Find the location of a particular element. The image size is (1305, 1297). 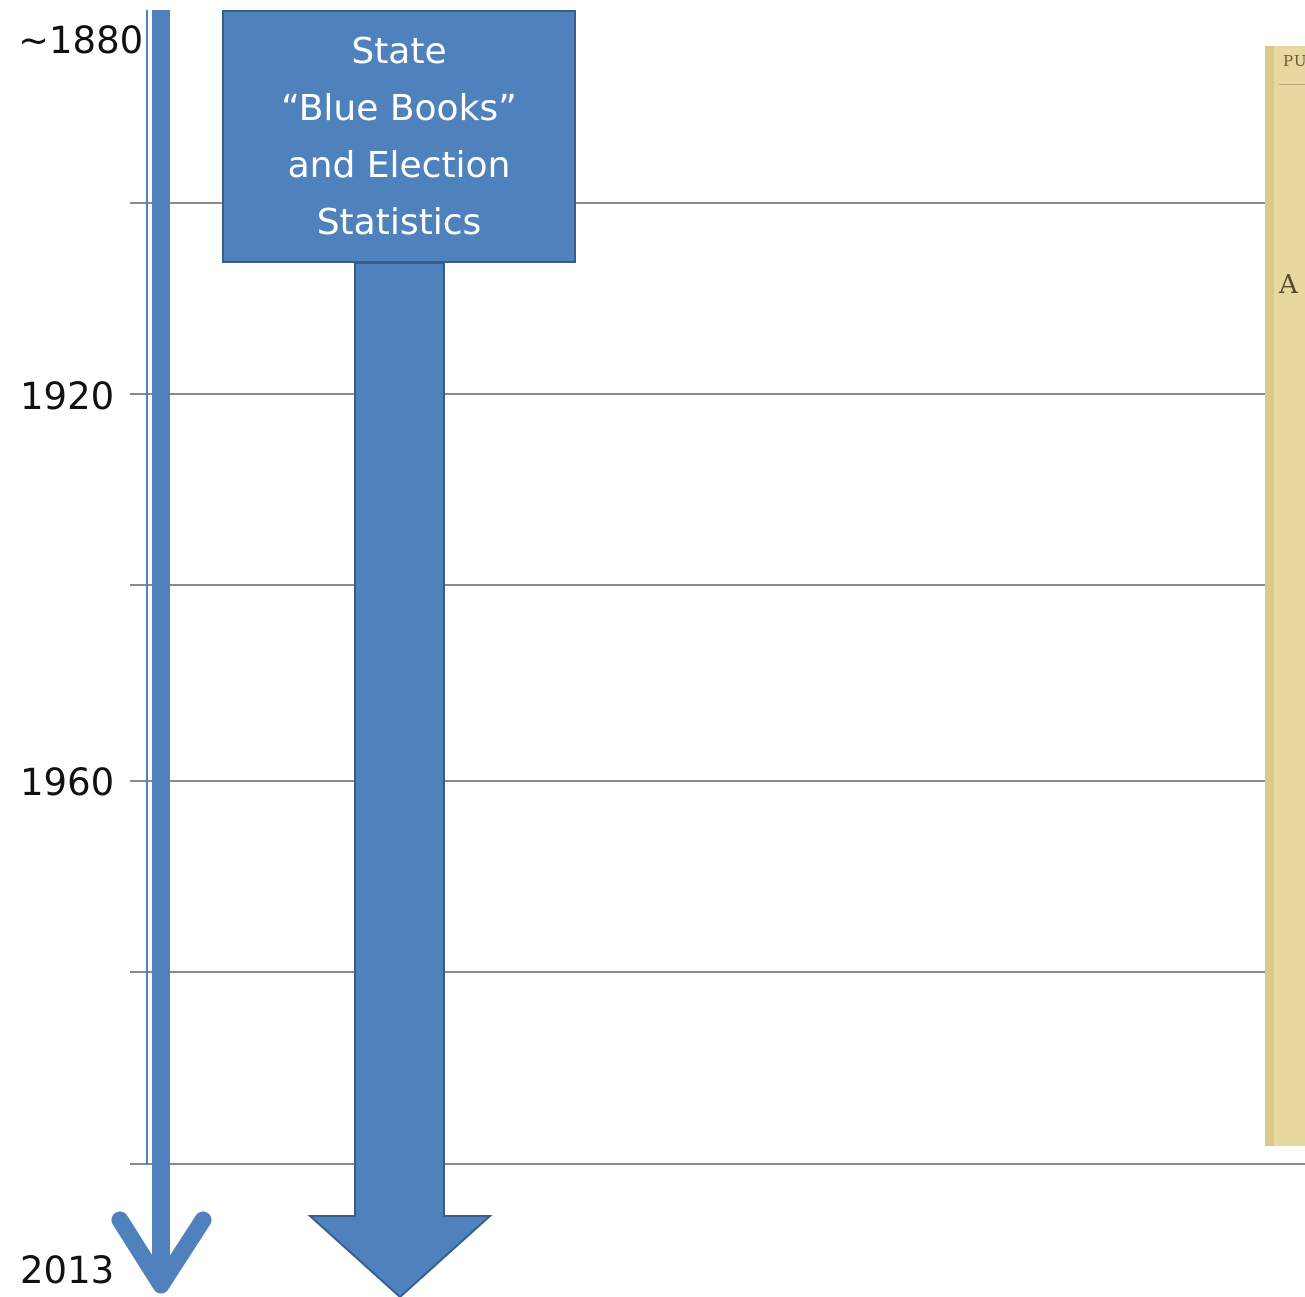

source-box-line-1: State is located at coordinates (399, 51).